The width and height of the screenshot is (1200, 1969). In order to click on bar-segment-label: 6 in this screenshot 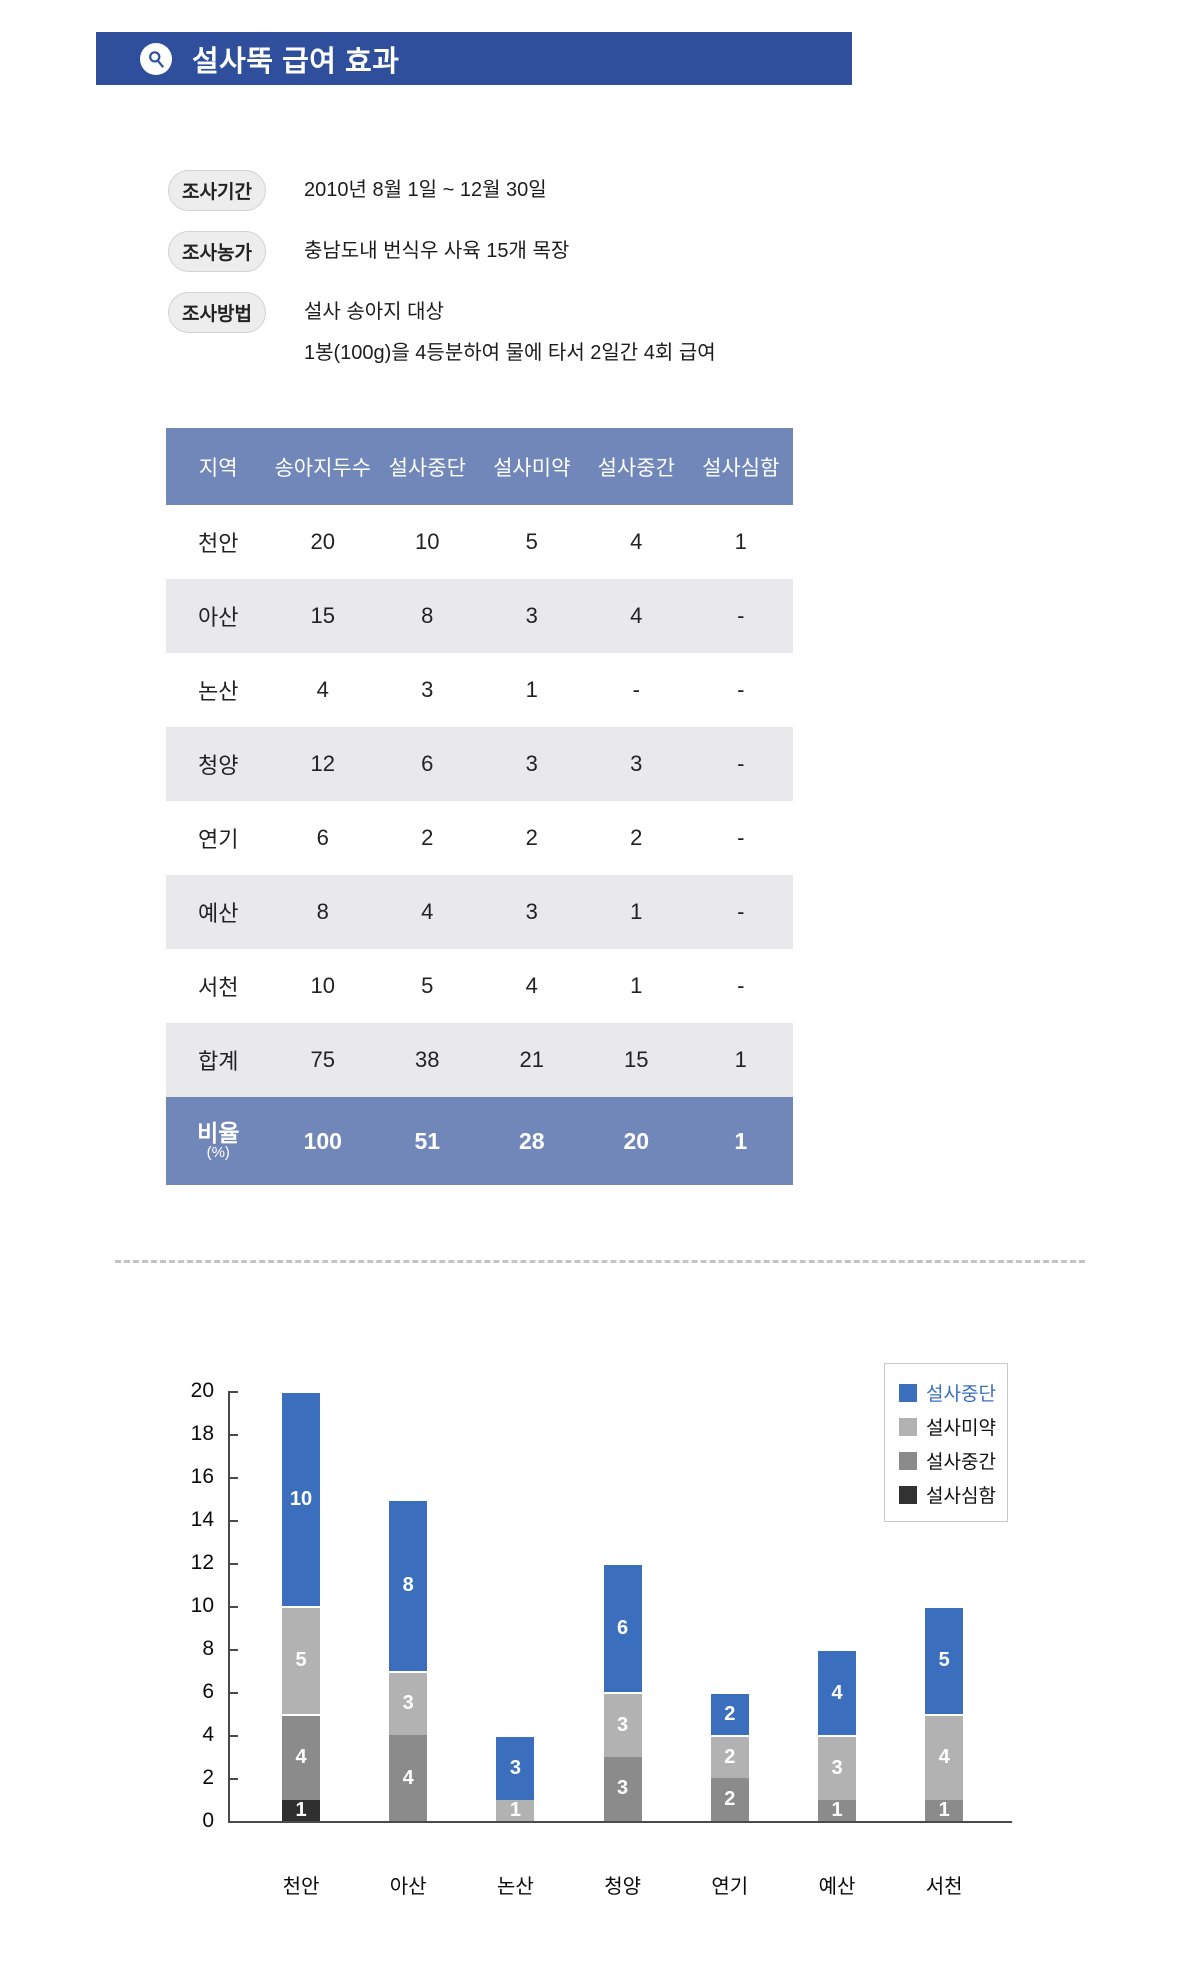, I will do `click(623, 1628)`.